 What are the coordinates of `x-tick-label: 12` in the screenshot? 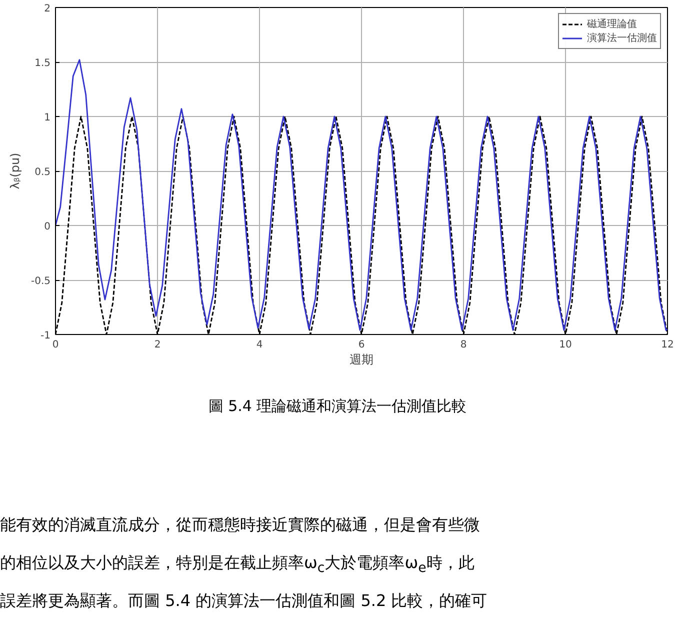 It's located at (667, 345).